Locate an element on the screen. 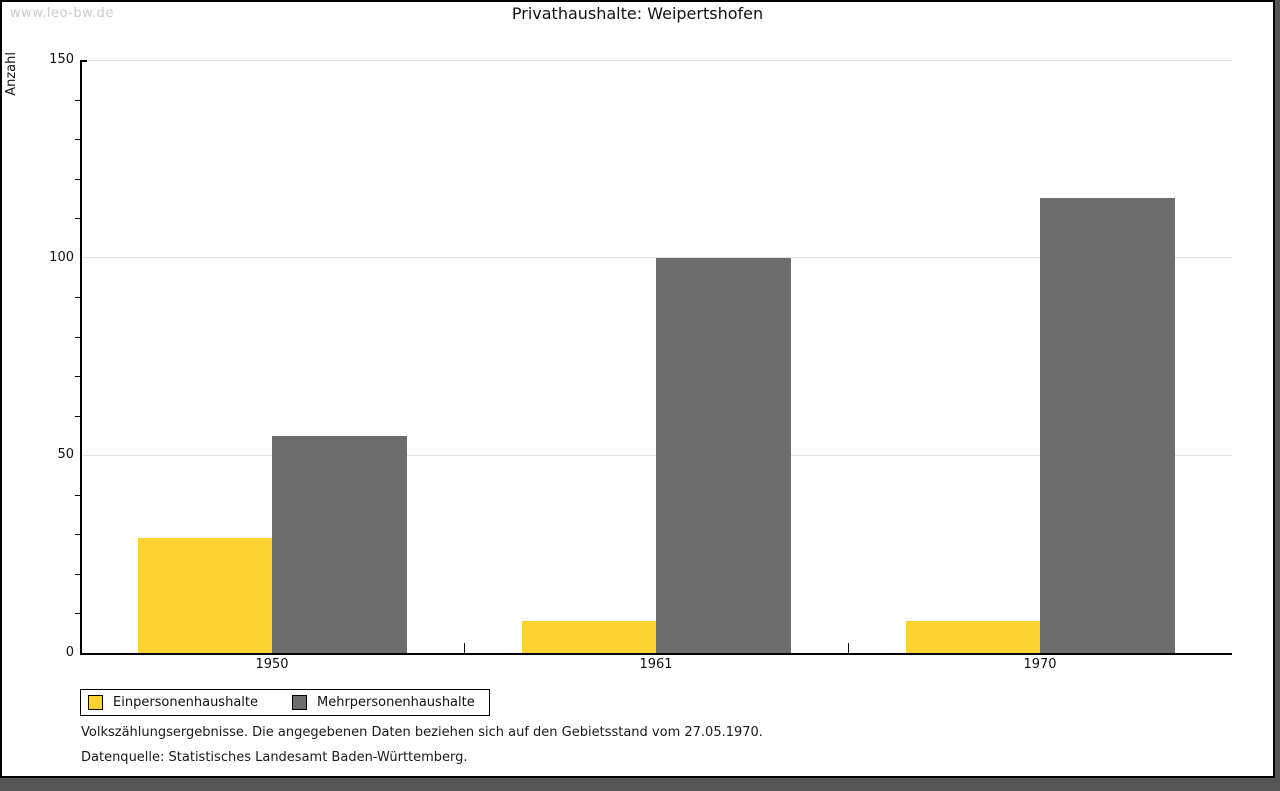  y-tick-label-100: 100 is located at coordinates (61, 257).